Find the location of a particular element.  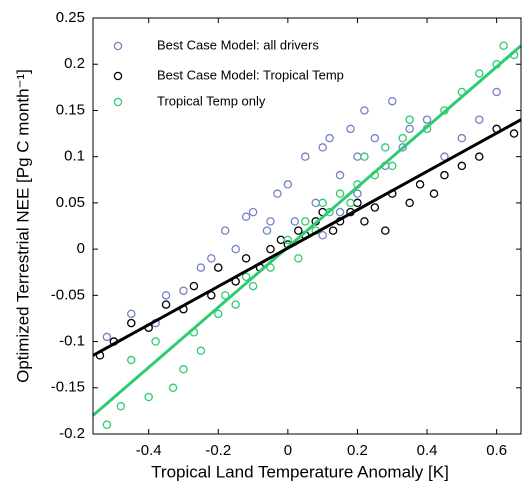

y-tick-label: 0.25 is located at coordinates (70, 17).